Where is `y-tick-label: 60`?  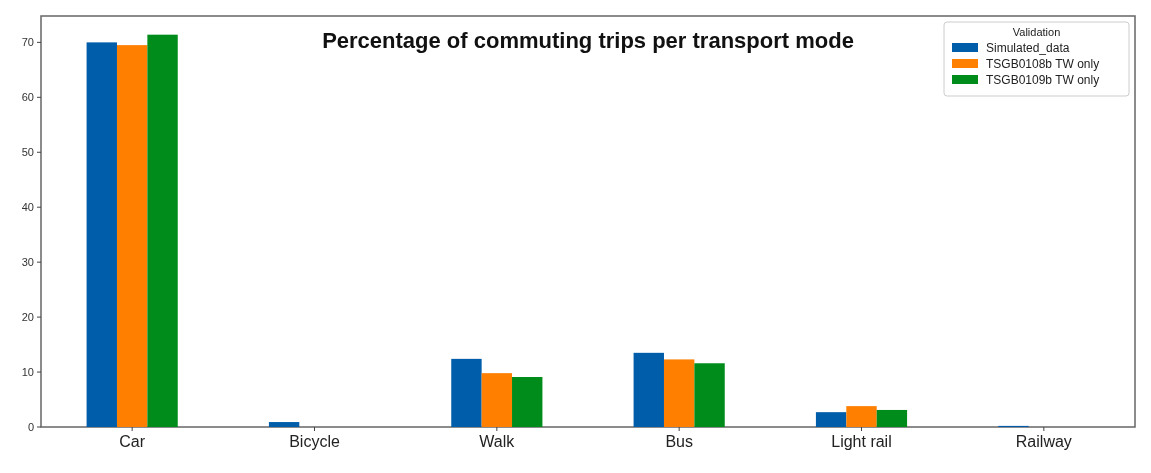
y-tick-label: 60 is located at coordinates (27, 97).